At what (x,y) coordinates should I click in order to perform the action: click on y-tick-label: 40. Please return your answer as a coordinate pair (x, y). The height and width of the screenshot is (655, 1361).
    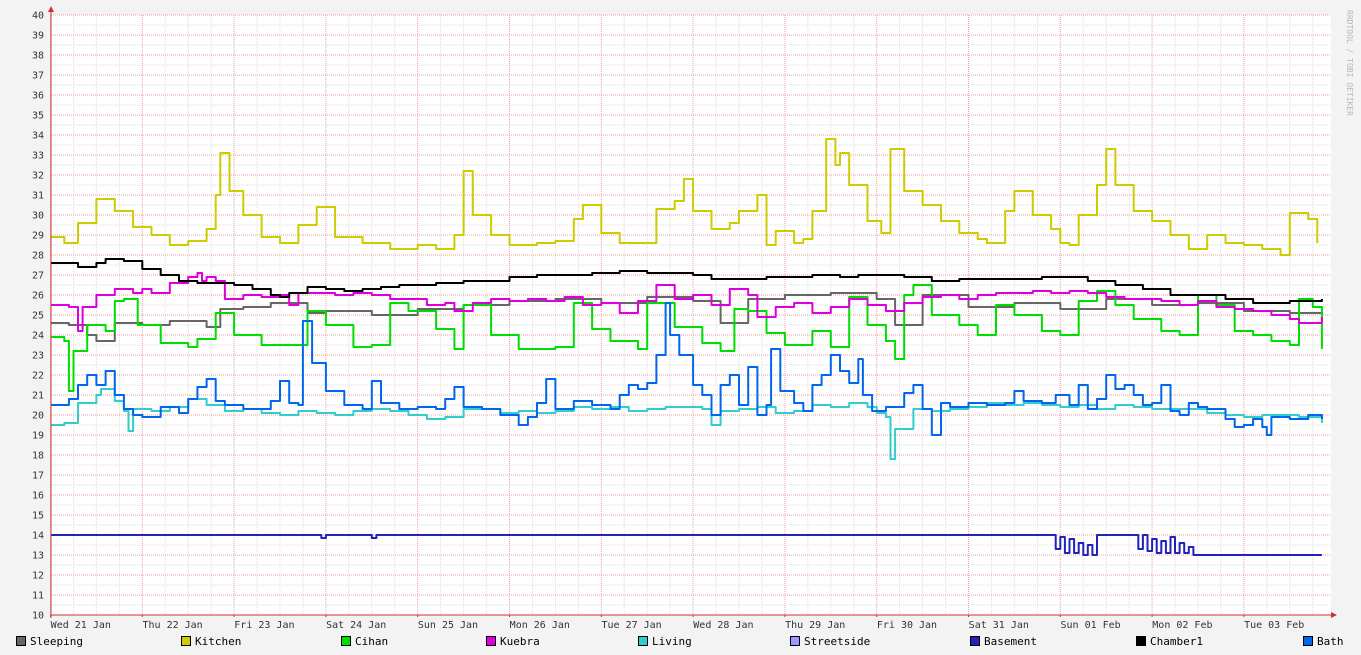
    Looking at the image, I should click on (38, 16).